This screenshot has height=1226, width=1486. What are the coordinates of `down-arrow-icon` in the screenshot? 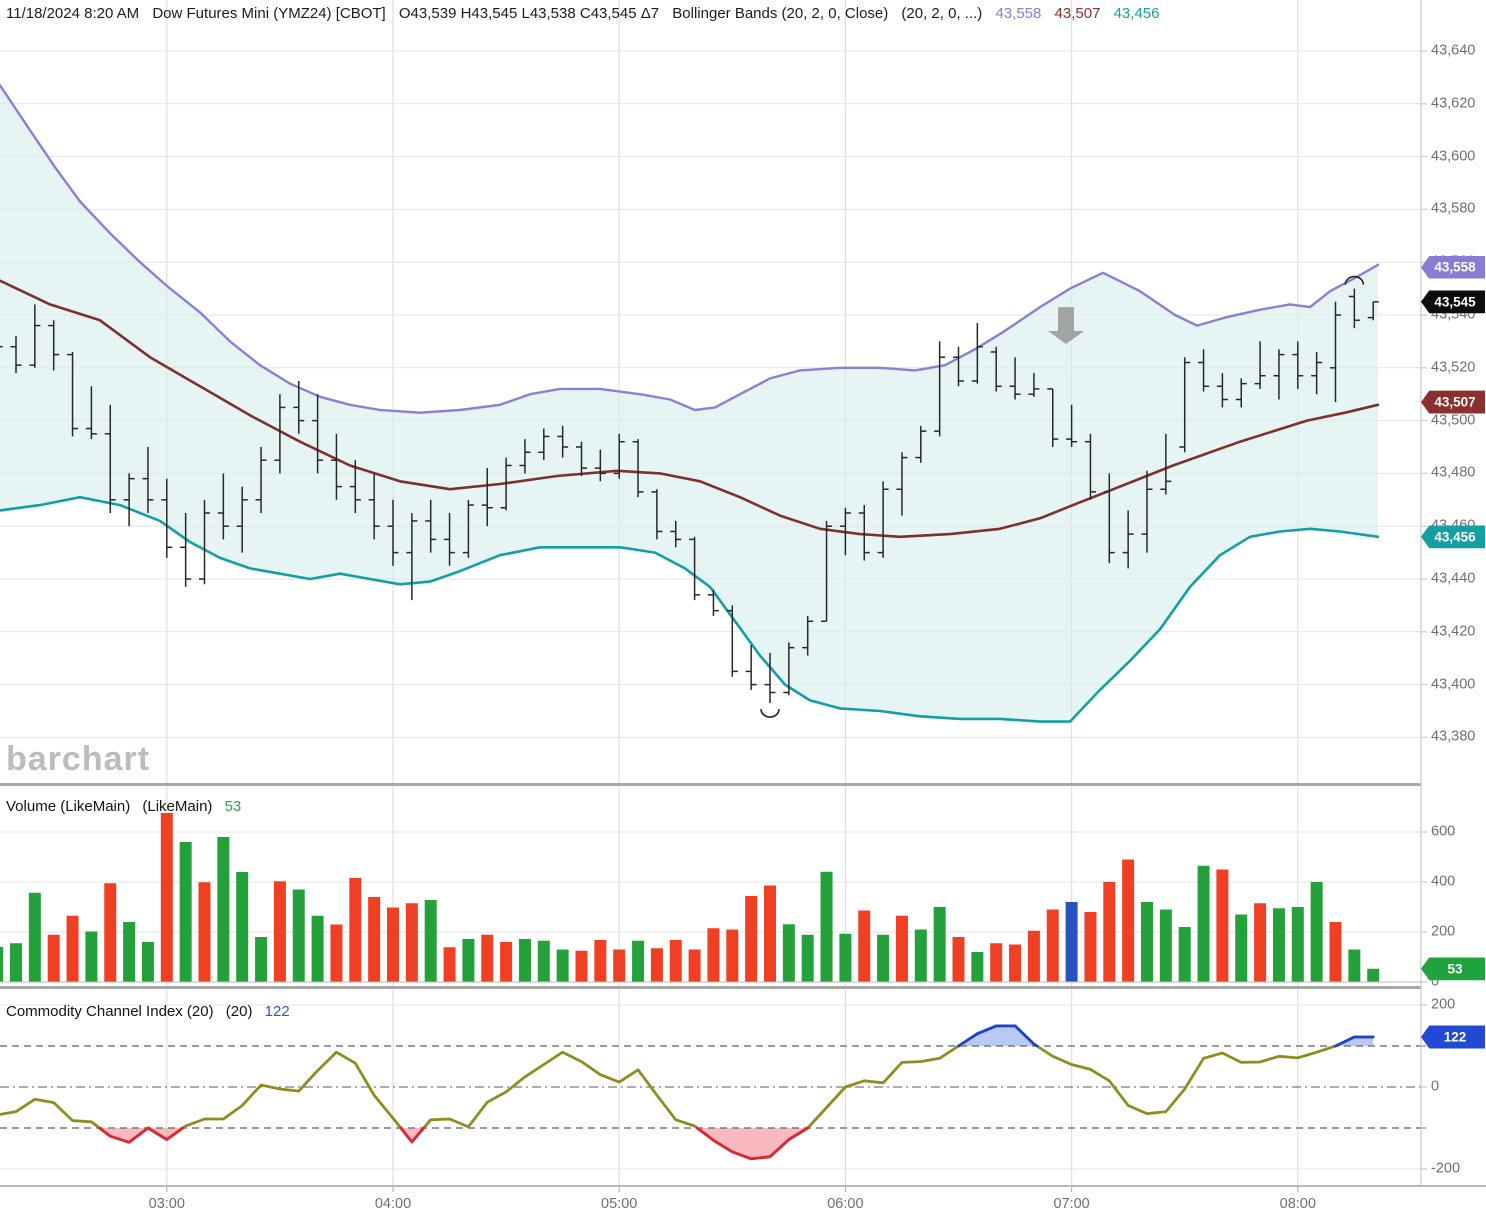 It's located at (1066, 326).